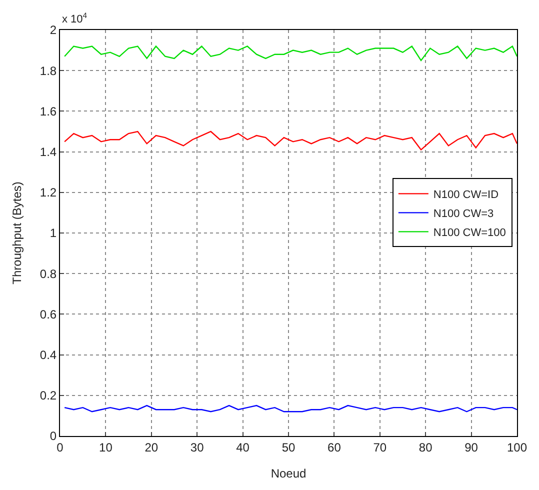 The height and width of the screenshot is (490, 539). I want to click on y-tick-label: 1, so click(53, 233).